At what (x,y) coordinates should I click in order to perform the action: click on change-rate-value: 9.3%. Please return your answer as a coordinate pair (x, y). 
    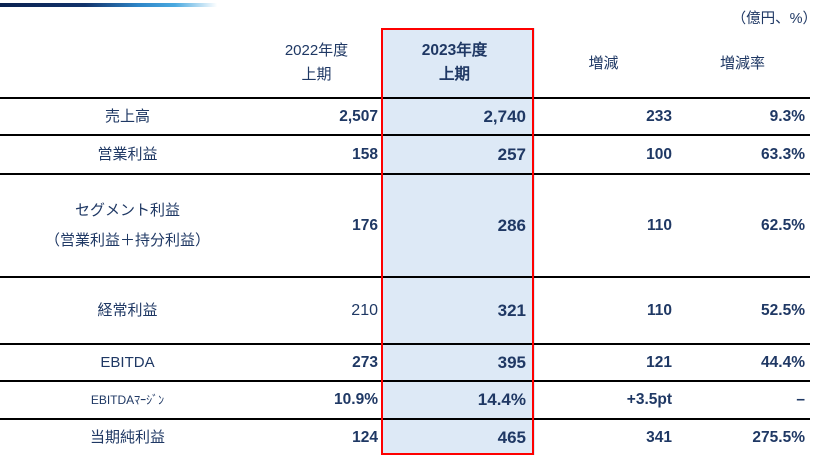
    Looking at the image, I should click on (787, 116).